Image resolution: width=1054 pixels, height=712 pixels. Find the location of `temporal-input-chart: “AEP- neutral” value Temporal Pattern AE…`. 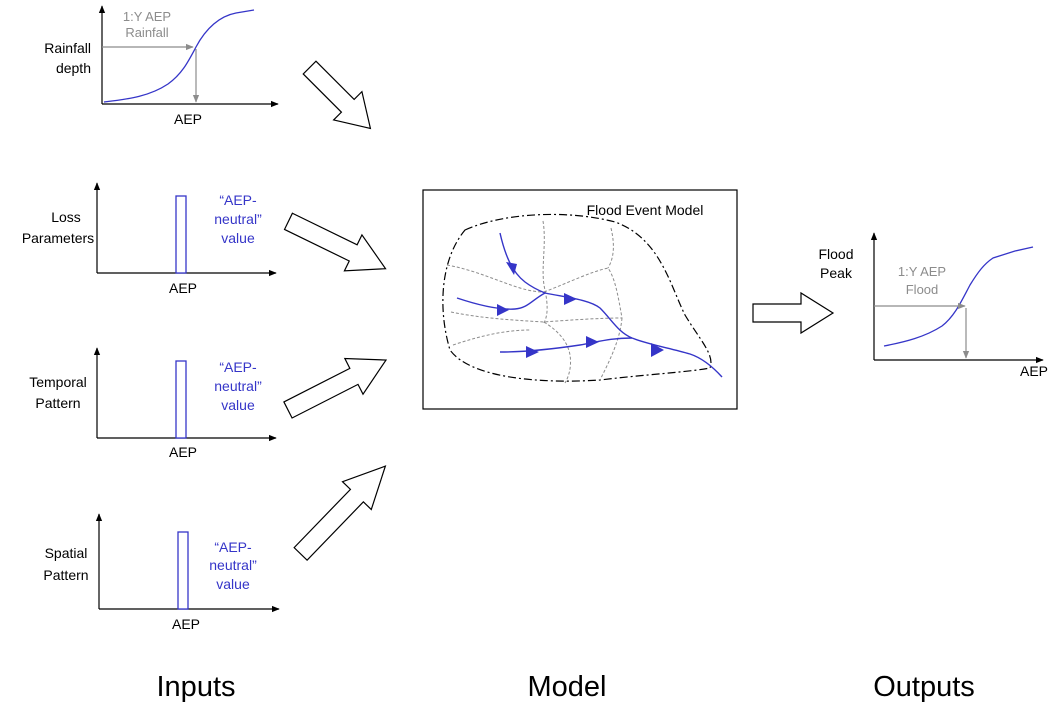

temporal-input-chart: “AEP- neutral” value Temporal Pattern AE… is located at coordinates (153, 403).